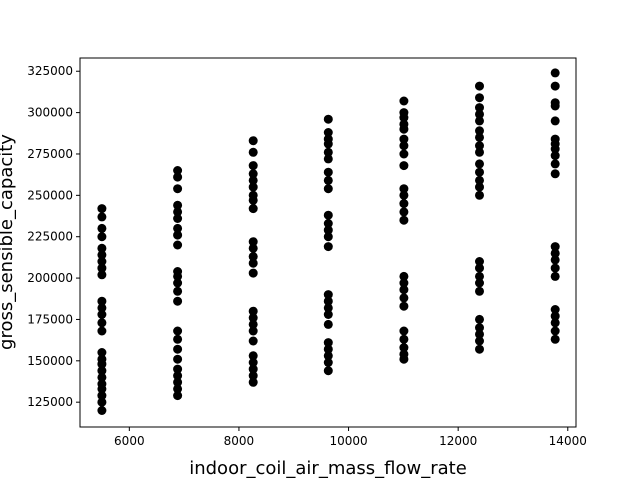  Describe the element at coordinates (568, 441) in the screenshot. I see `x-tick-label: 14000` at that location.